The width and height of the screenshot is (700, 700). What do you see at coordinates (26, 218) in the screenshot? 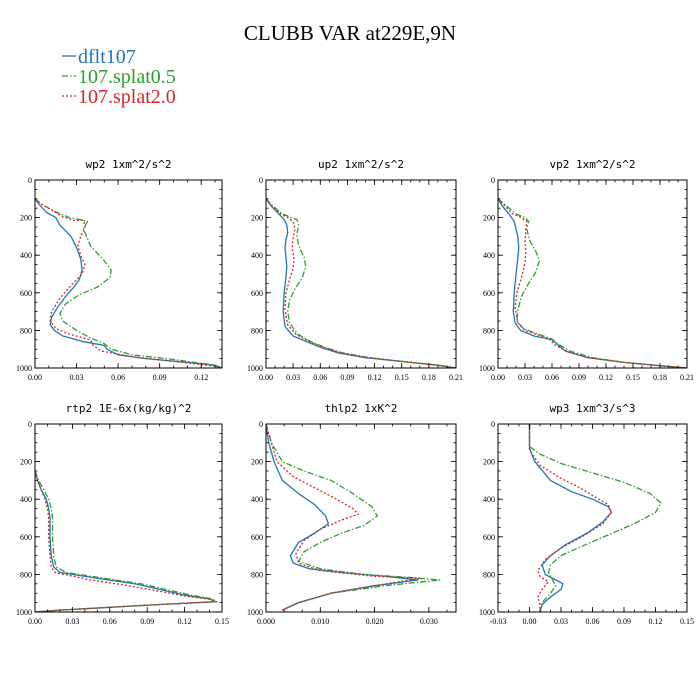
I see `panel-wp2-ytick-label: 200` at bounding box center [26, 218].